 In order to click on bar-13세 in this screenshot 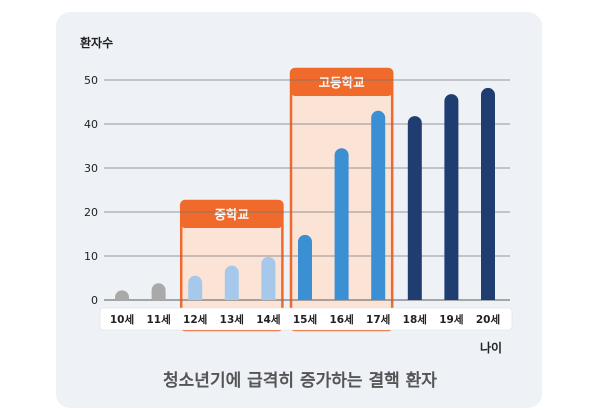, I will do `click(231, 282)`.